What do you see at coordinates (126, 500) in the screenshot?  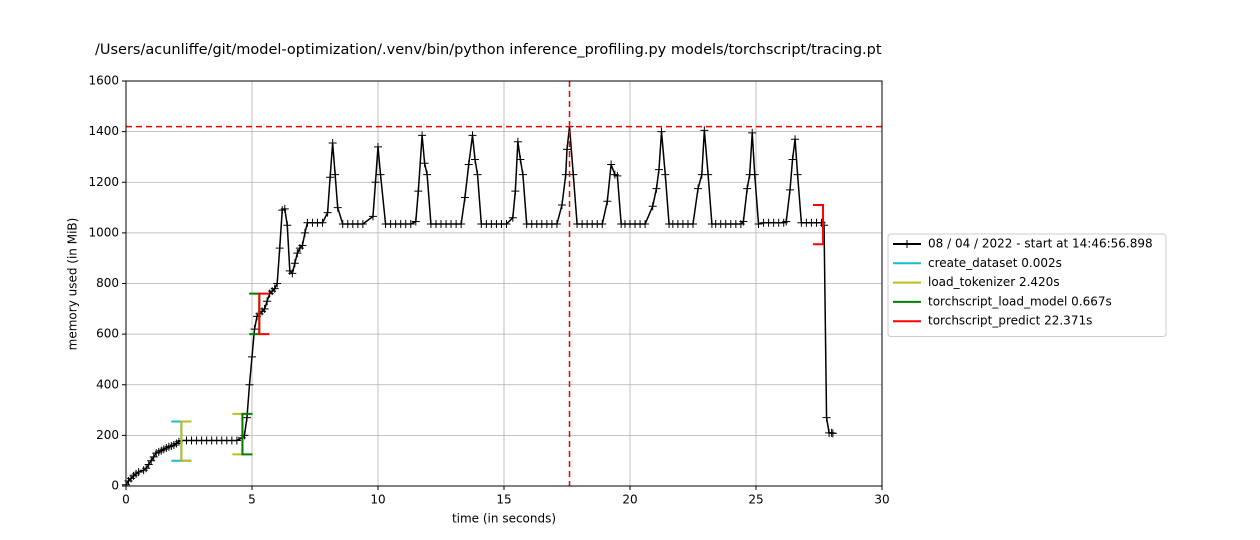 I see `x-tick-label: 0` at bounding box center [126, 500].